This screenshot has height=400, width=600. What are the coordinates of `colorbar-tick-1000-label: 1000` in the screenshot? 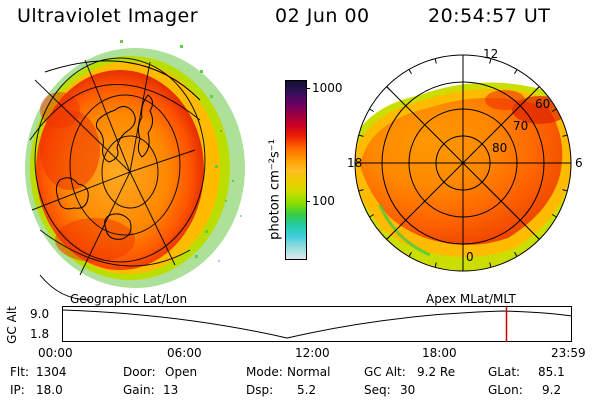 It's located at (327, 88).